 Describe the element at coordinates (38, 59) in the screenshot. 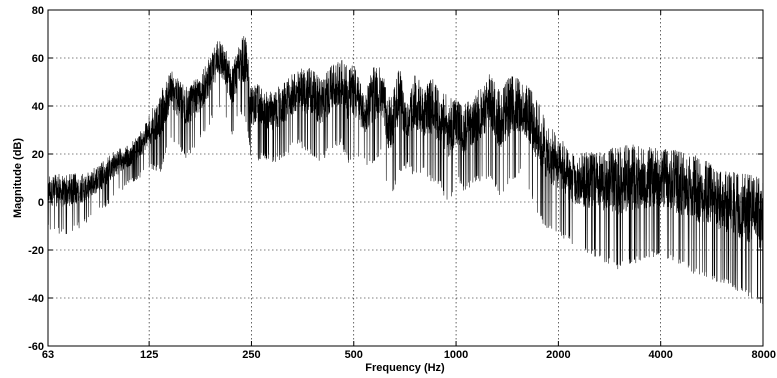

I see `y-tick-label: 60` at that location.